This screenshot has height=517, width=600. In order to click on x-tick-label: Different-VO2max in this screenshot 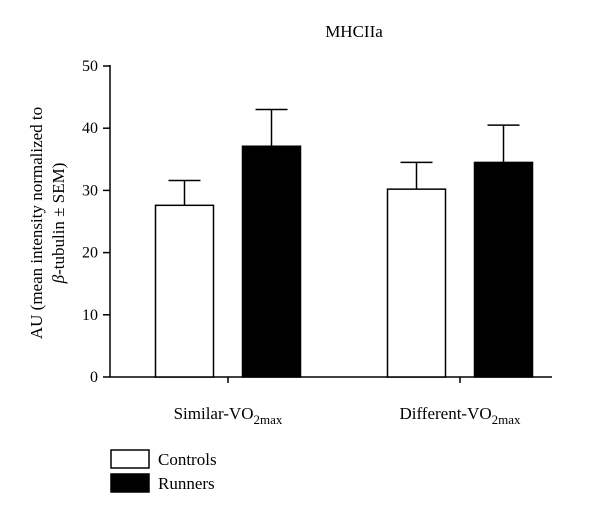, I will do `click(460, 415)`.